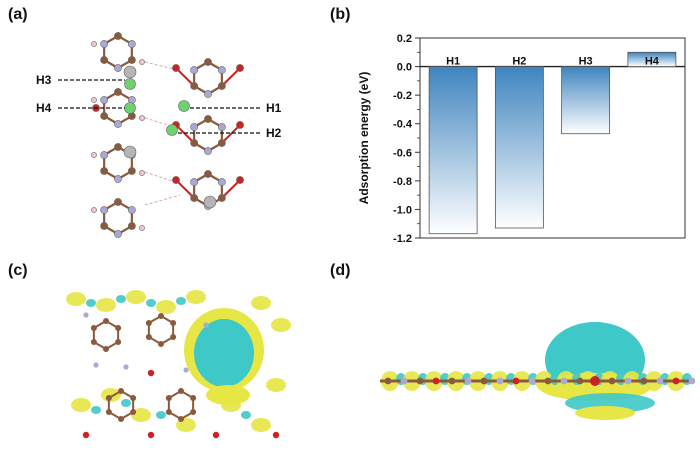  Describe the element at coordinates (453, 150) in the screenshot. I see `bar-h1` at that location.